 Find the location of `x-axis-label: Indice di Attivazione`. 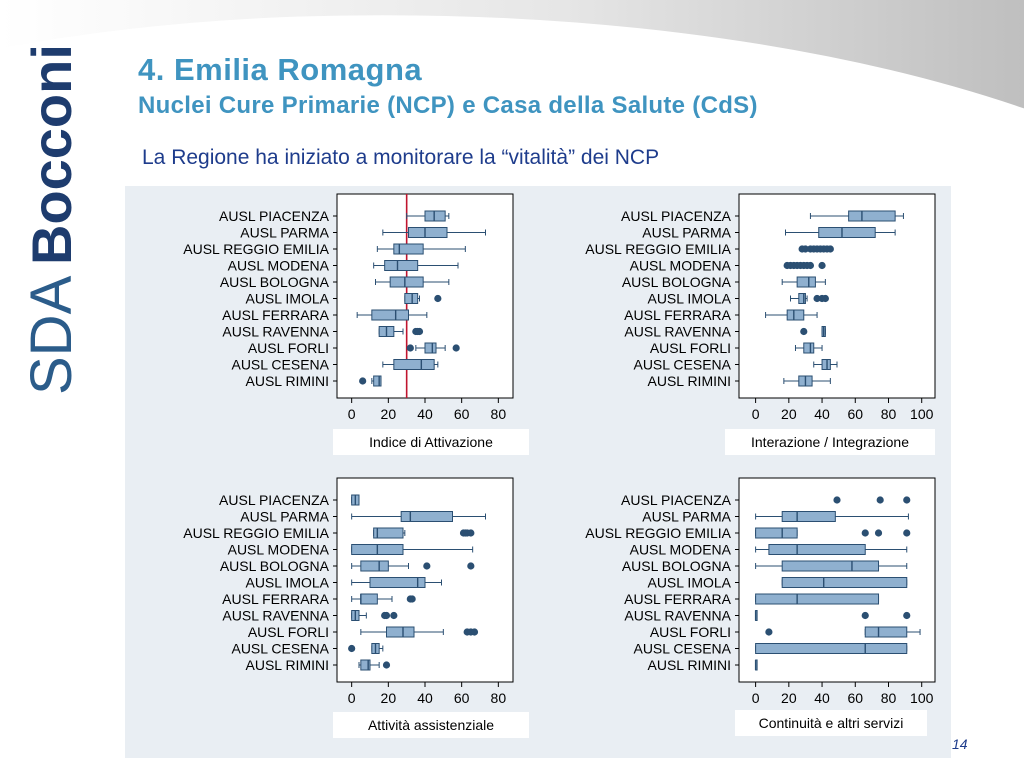

x-axis-label: Indice di Attivazione is located at coordinates (431, 442).